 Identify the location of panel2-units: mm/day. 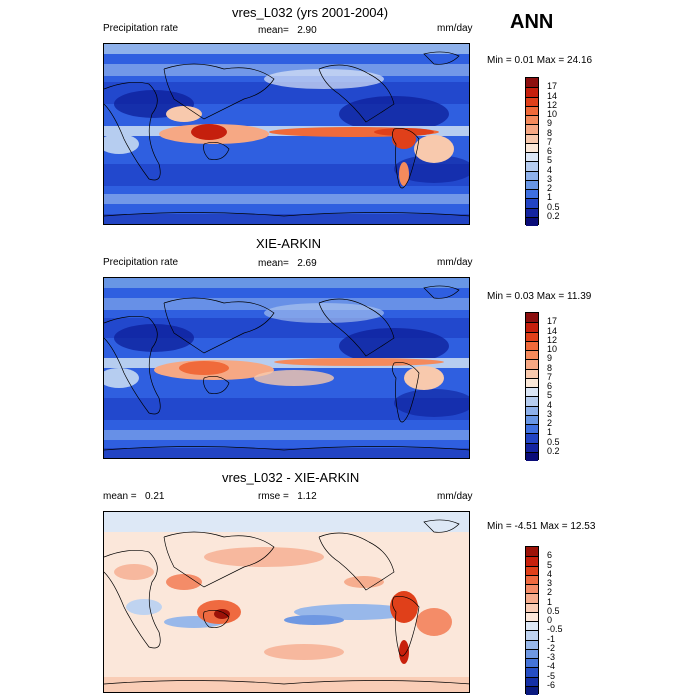
(455, 262).